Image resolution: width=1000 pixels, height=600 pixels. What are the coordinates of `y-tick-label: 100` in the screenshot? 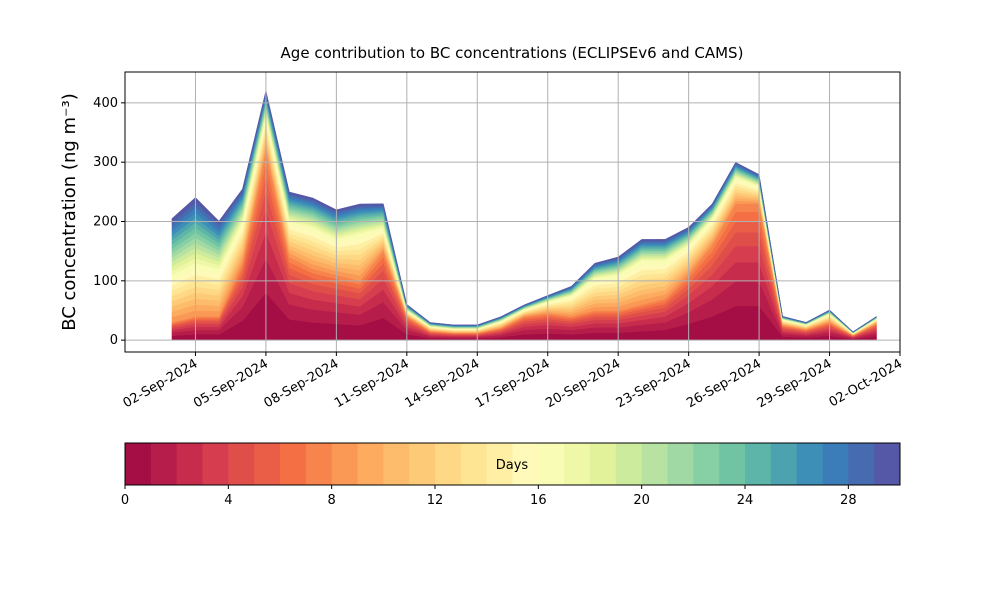 It's located at (105, 281).